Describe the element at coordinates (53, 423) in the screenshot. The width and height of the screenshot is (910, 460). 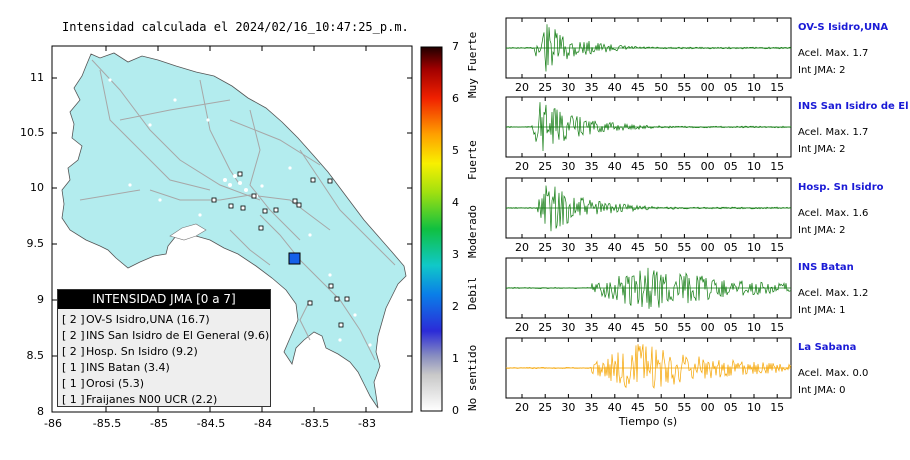
I see `lon-tick-label: -86` at that location.